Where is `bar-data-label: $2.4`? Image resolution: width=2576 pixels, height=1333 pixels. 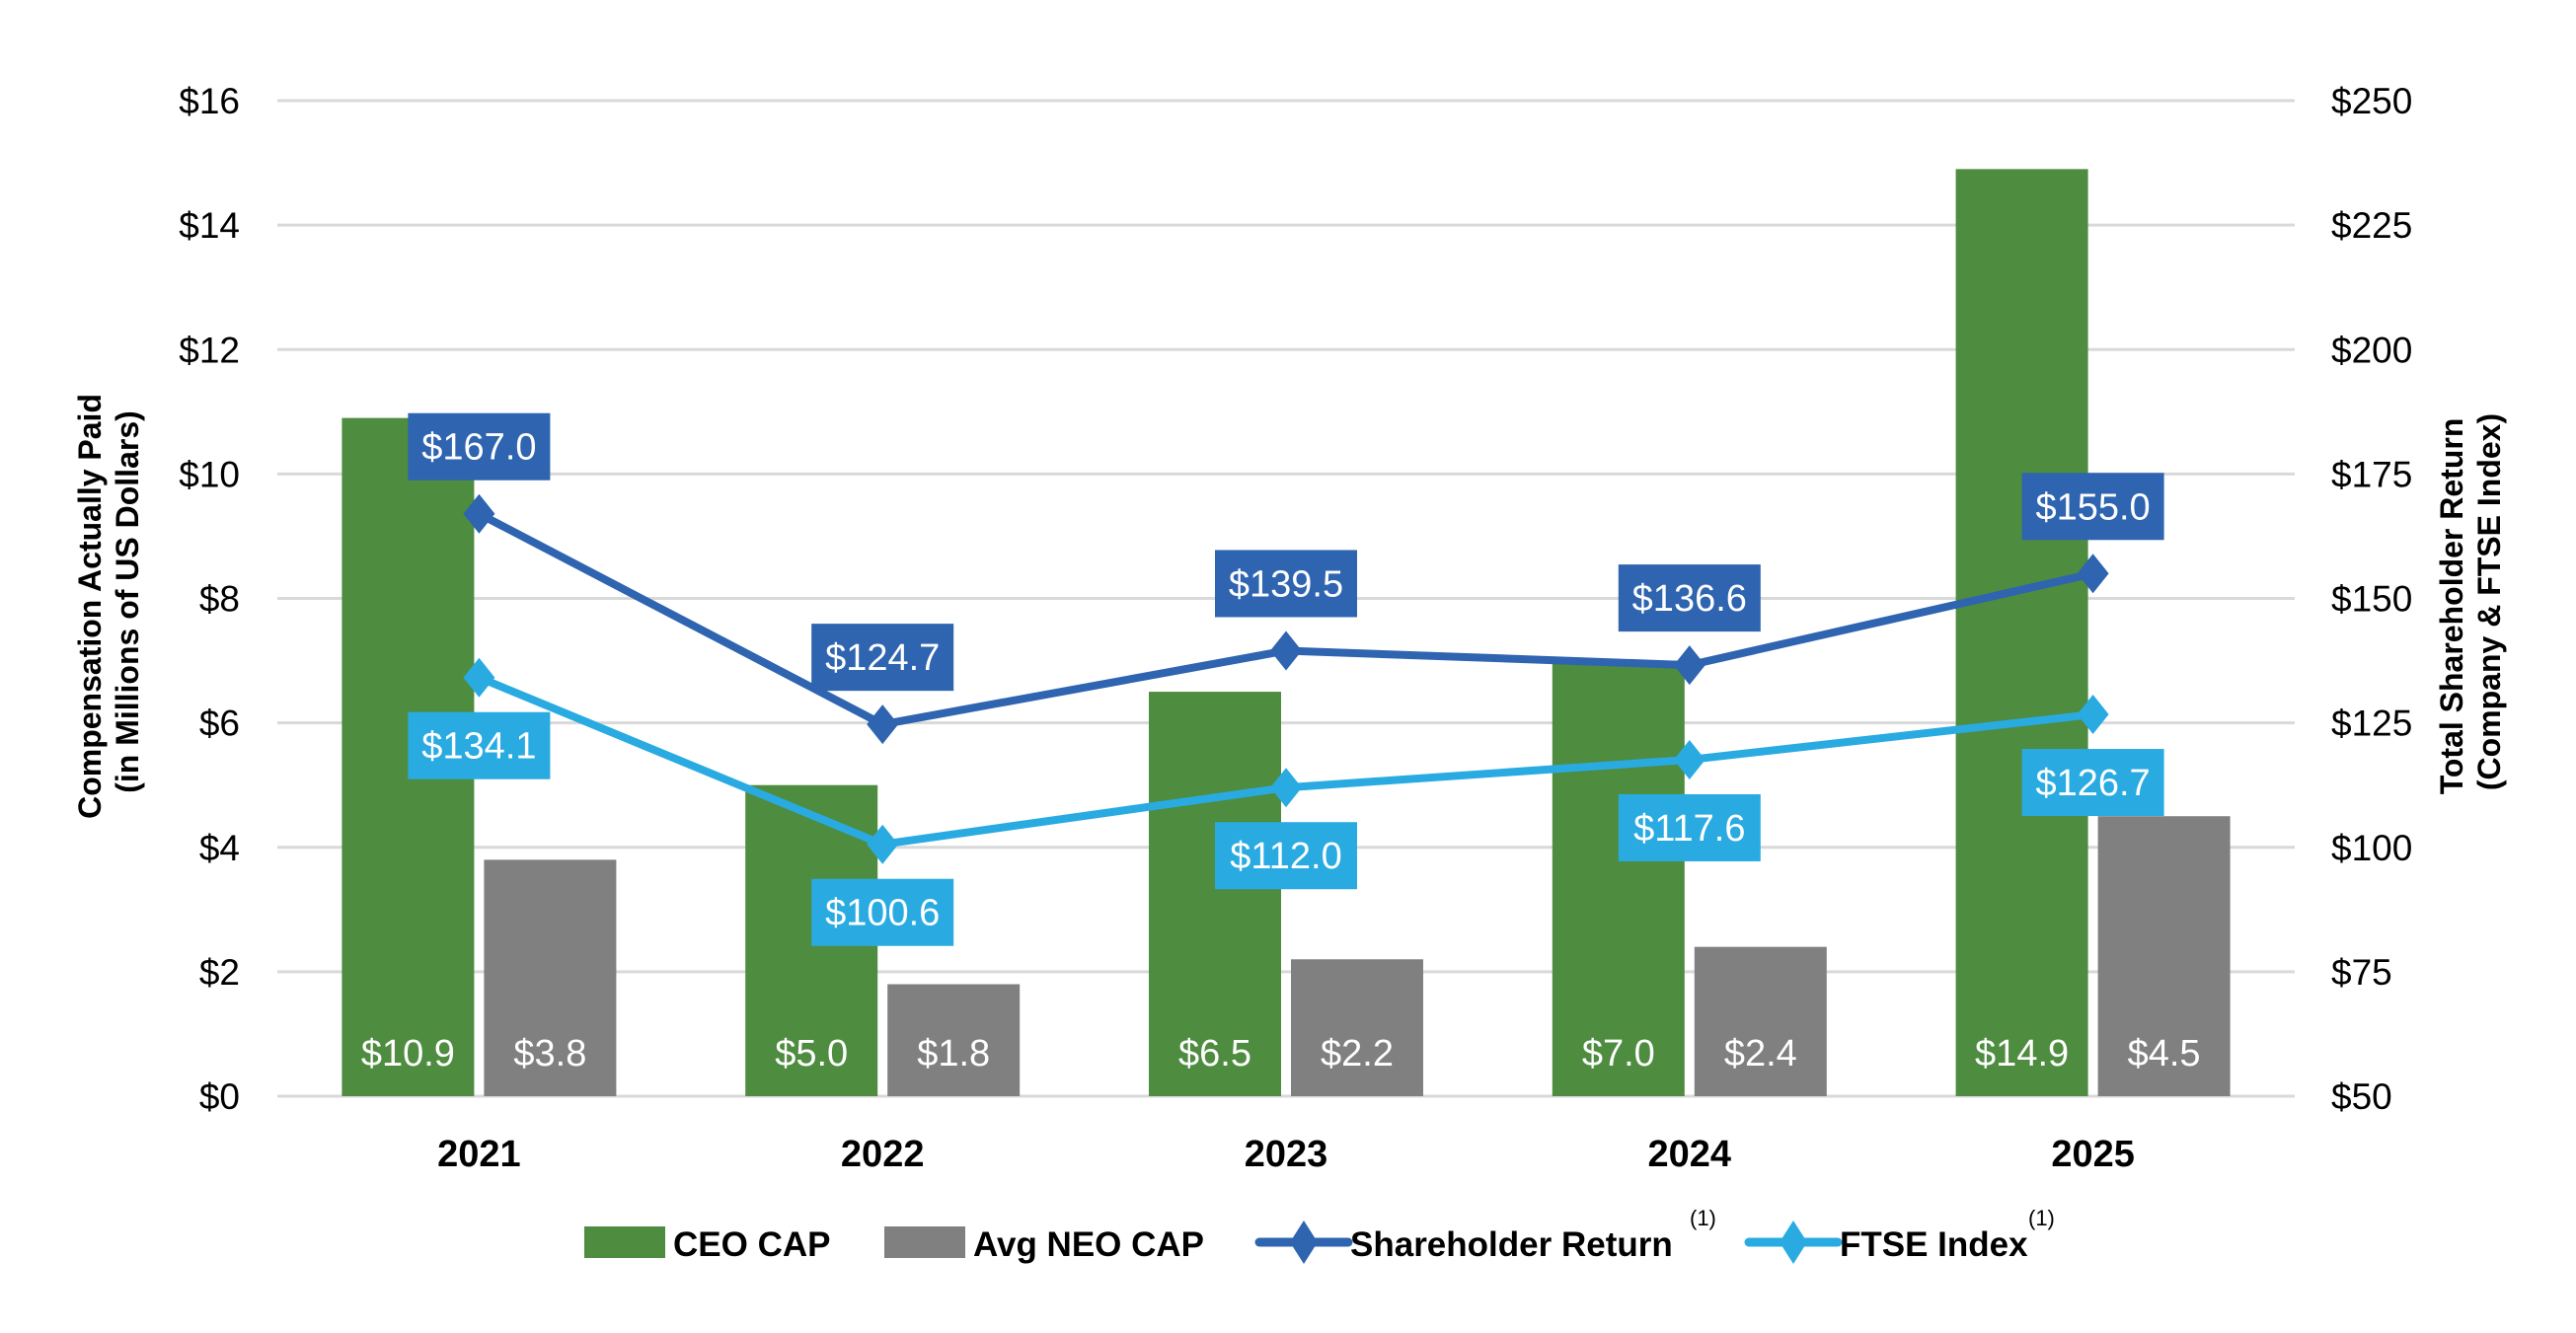 bar-data-label: $2.4 is located at coordinates (1760, 1053).